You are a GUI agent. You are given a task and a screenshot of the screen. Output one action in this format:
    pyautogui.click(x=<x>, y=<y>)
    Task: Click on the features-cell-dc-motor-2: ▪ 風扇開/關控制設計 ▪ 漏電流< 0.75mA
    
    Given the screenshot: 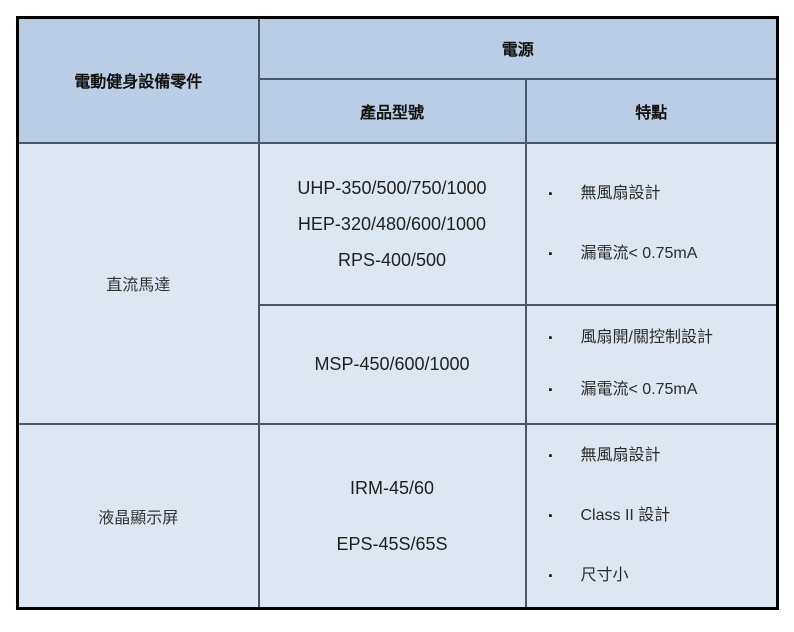 What is the action you would take?
    pyautogui.click(x=651, y=364)
    